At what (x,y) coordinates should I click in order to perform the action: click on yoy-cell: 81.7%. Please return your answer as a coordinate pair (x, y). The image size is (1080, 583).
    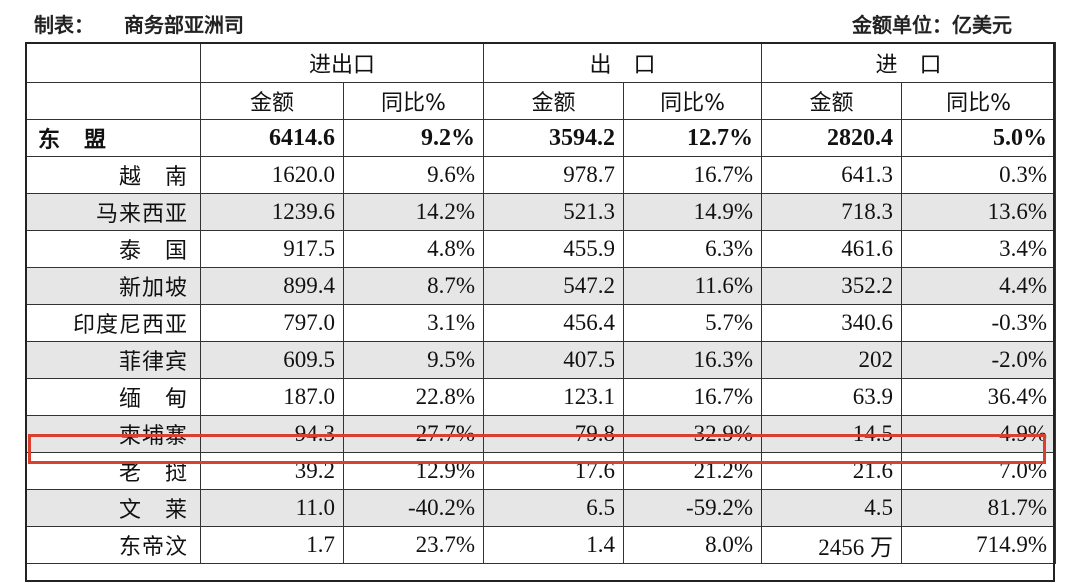
    Looking at the image, I should click on (979, 508).